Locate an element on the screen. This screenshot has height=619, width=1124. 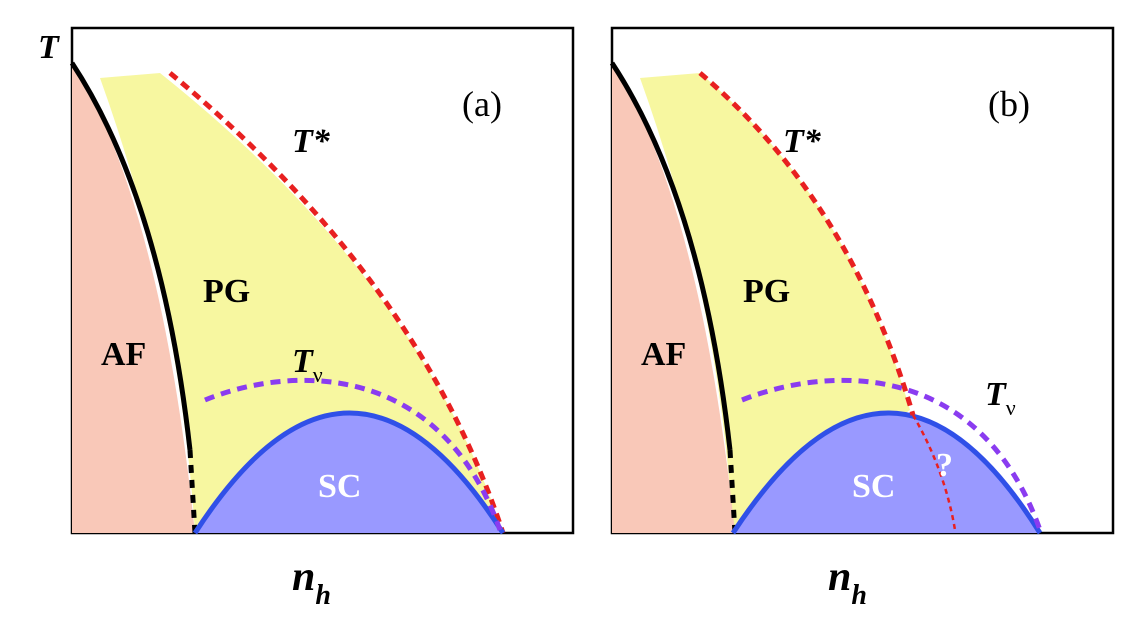
t-star-line is located at coordinates (807, 243).